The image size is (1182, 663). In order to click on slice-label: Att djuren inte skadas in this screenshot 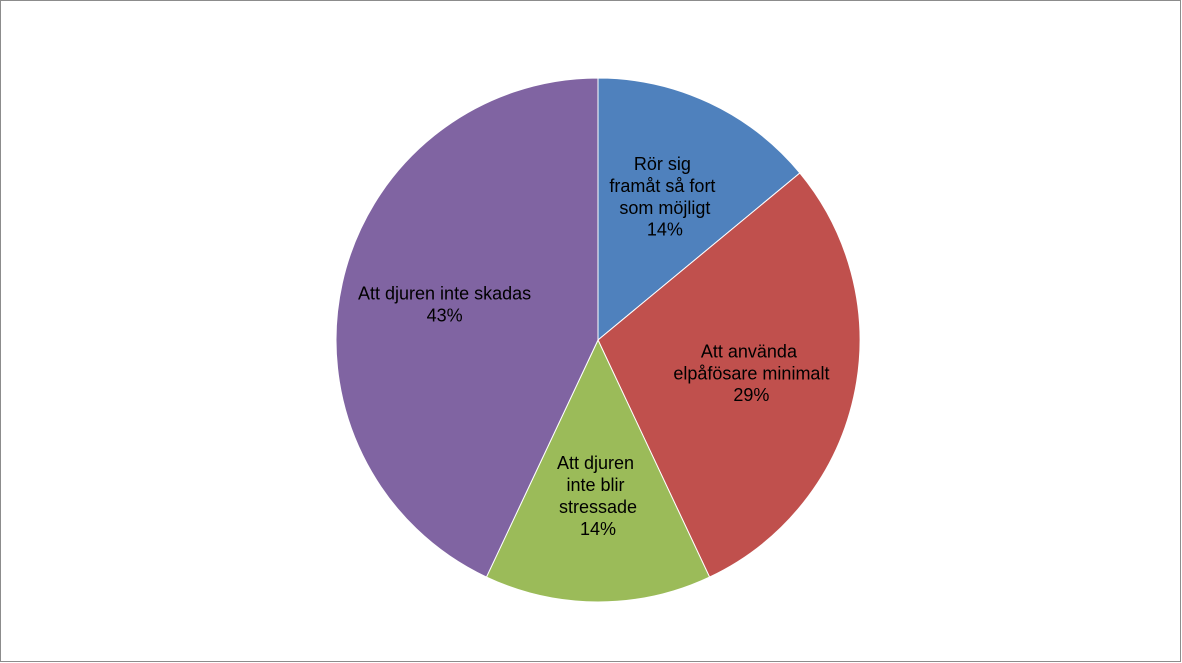, I will do `click(444, 293)`.